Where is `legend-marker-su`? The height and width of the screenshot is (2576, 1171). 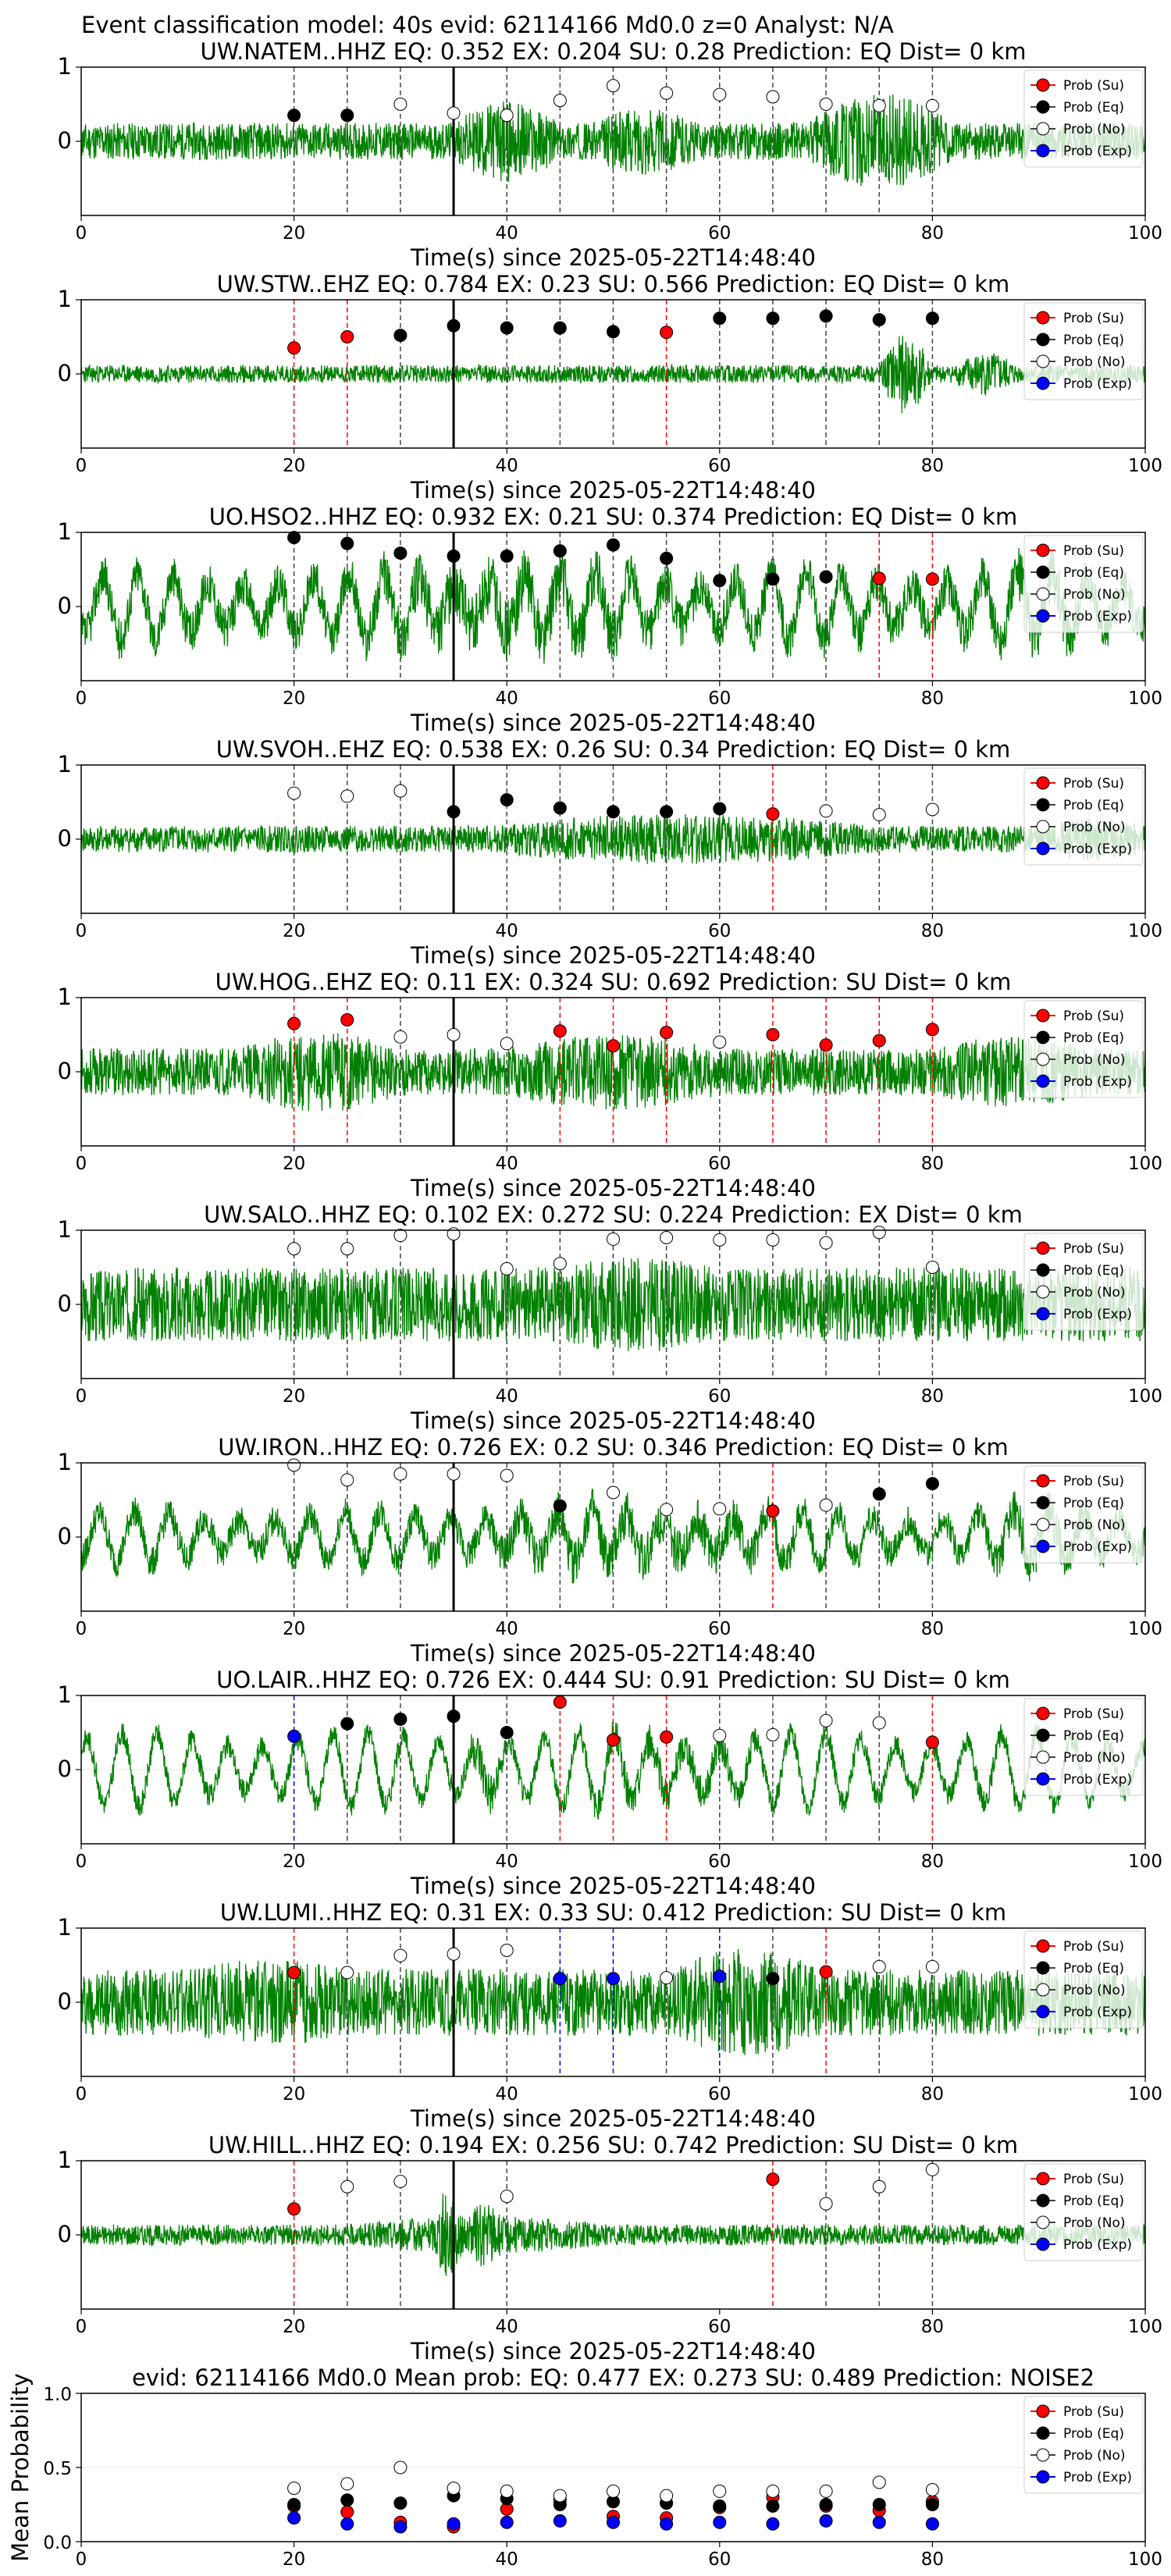 legend-marker-su is located at coordinates (1043, 2411).